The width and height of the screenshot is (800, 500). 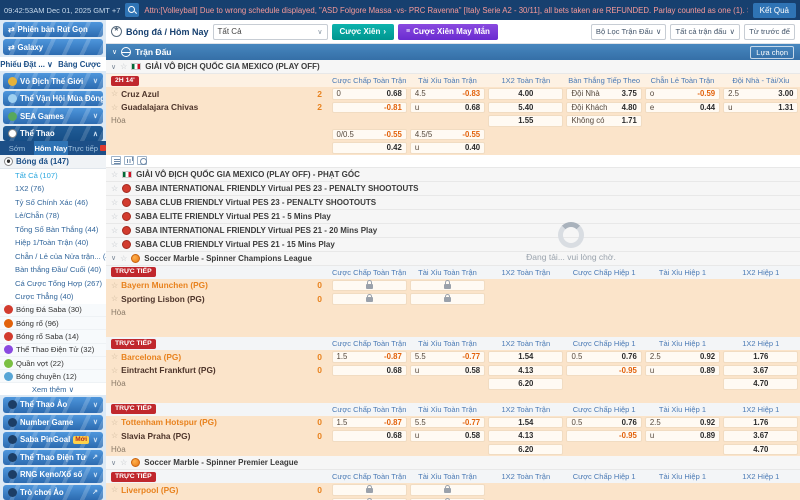 What do you see at coordinates (761, 449) in the screenshot?
I see `odds-cell: 4.70` at bounding box center [761, 449].